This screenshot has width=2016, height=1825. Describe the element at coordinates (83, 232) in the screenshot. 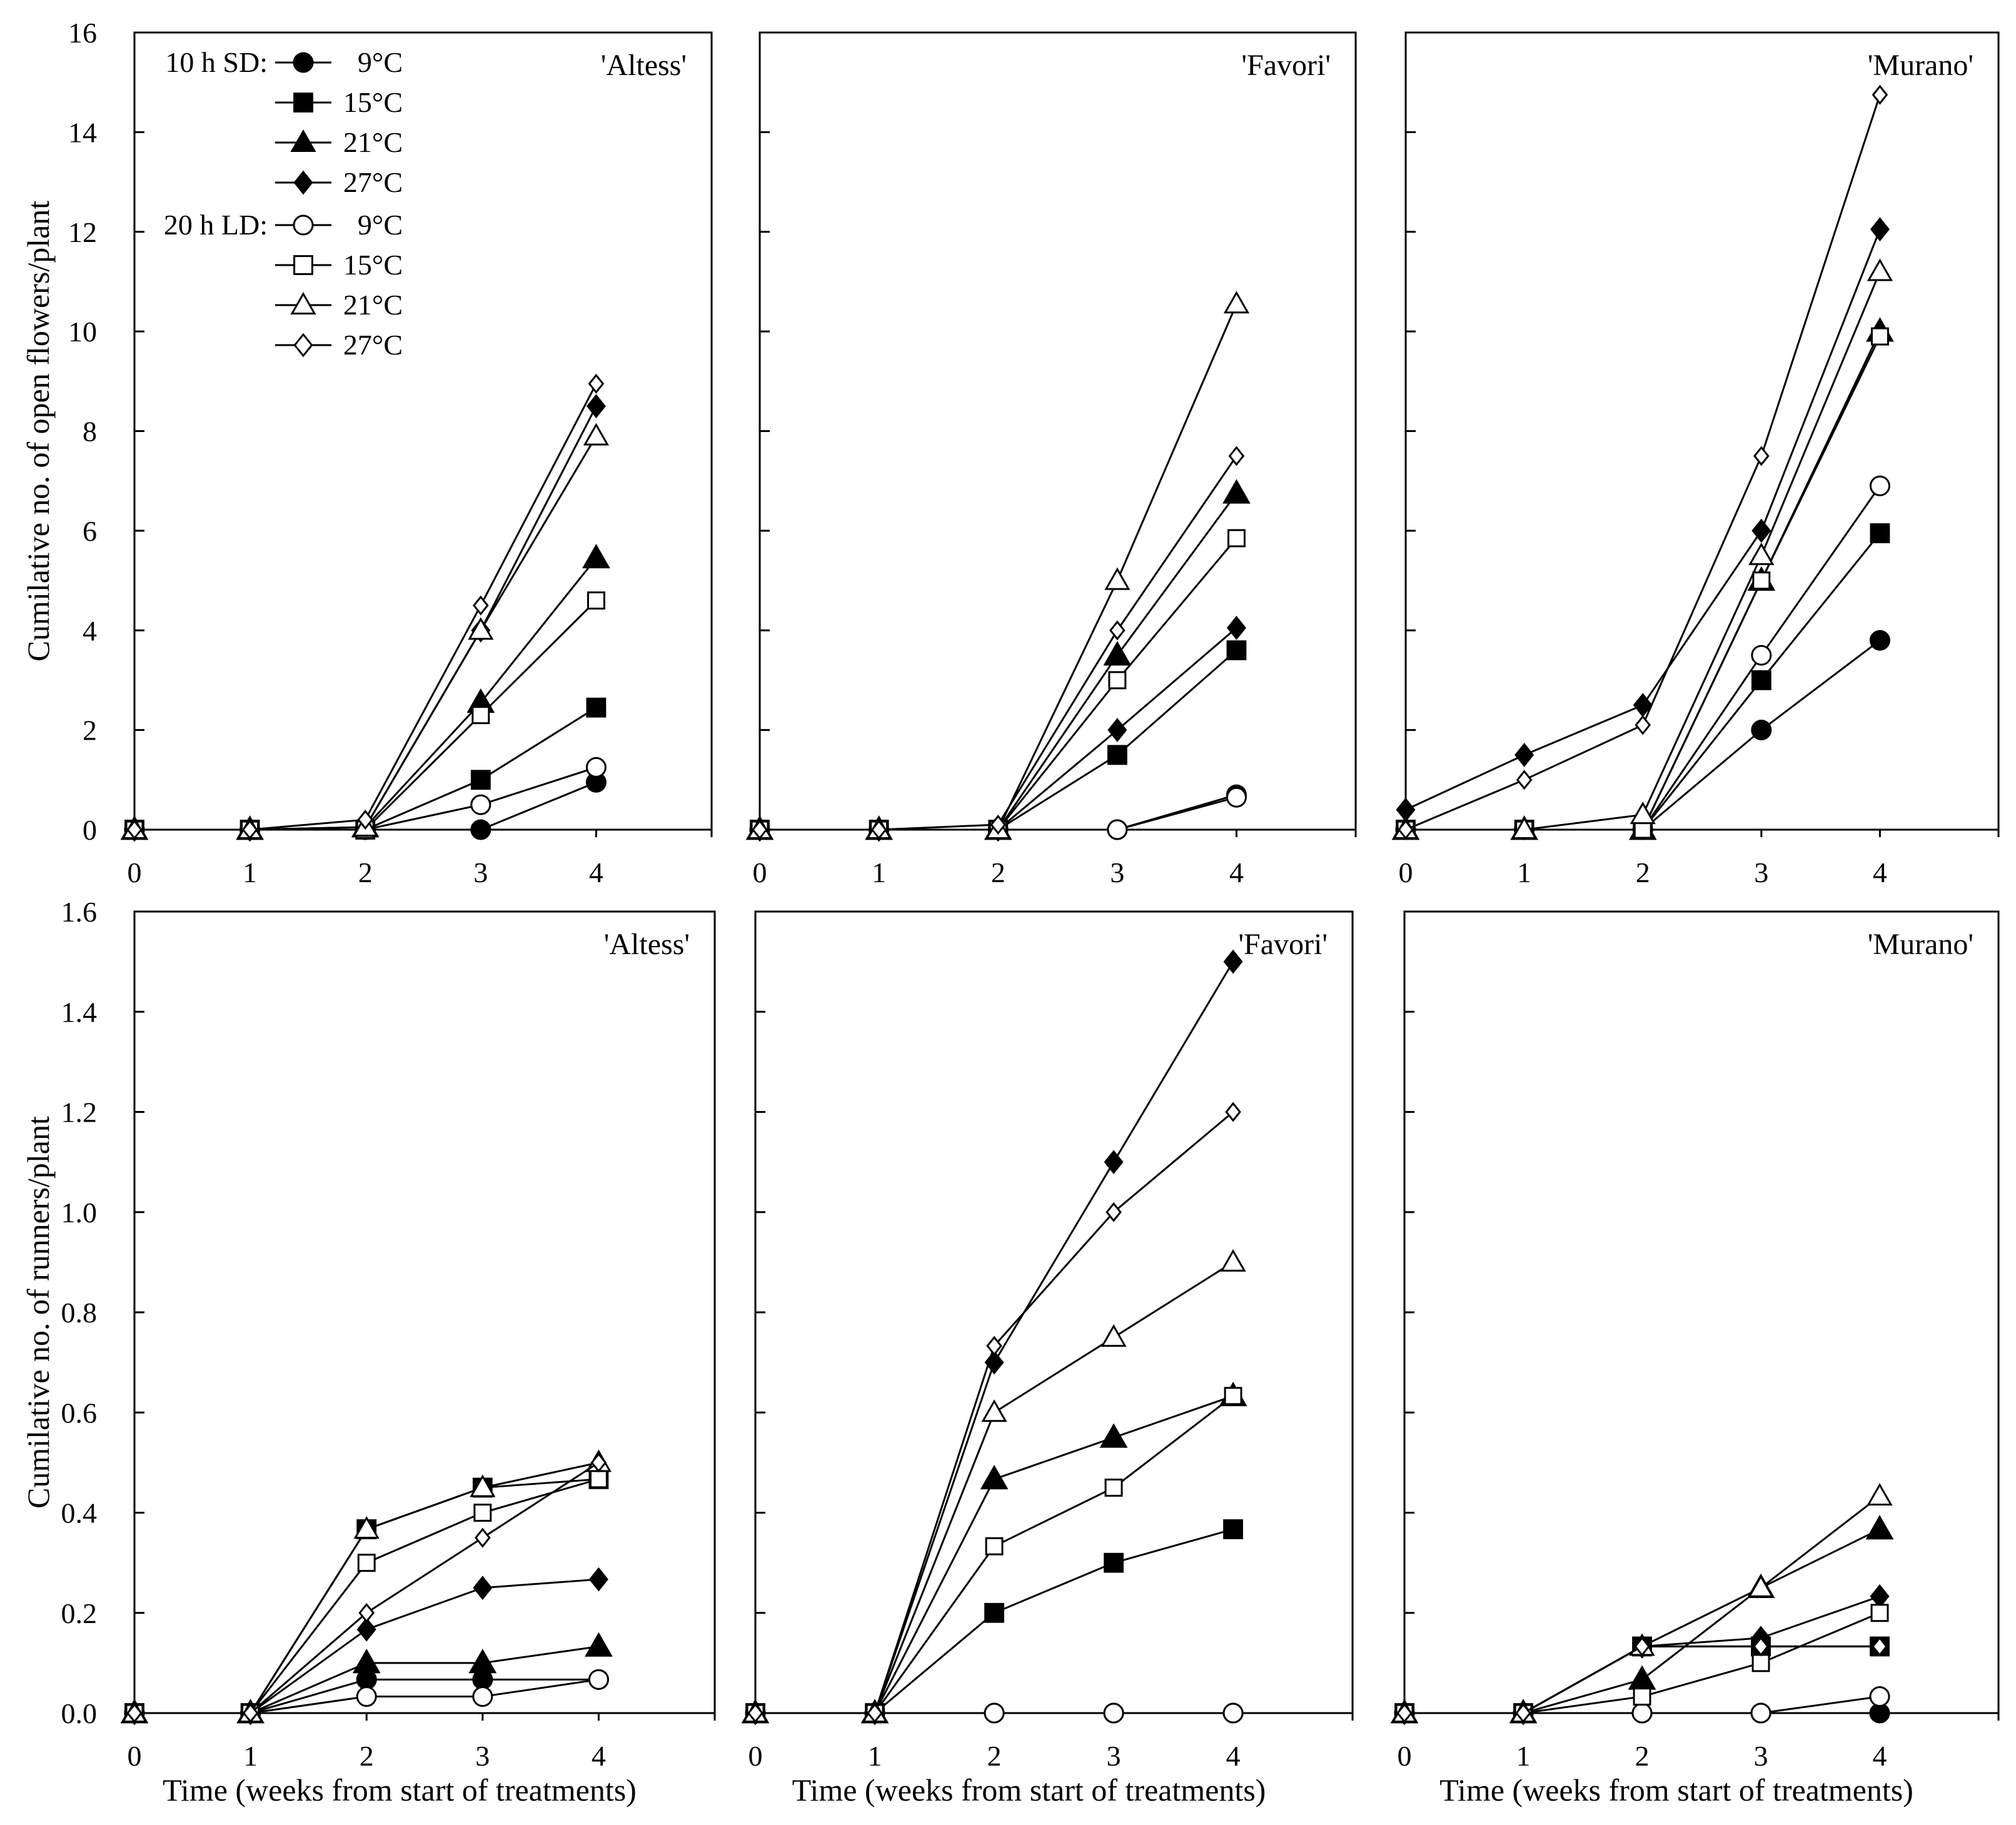

I see `y-tick-label: 12` at that location.